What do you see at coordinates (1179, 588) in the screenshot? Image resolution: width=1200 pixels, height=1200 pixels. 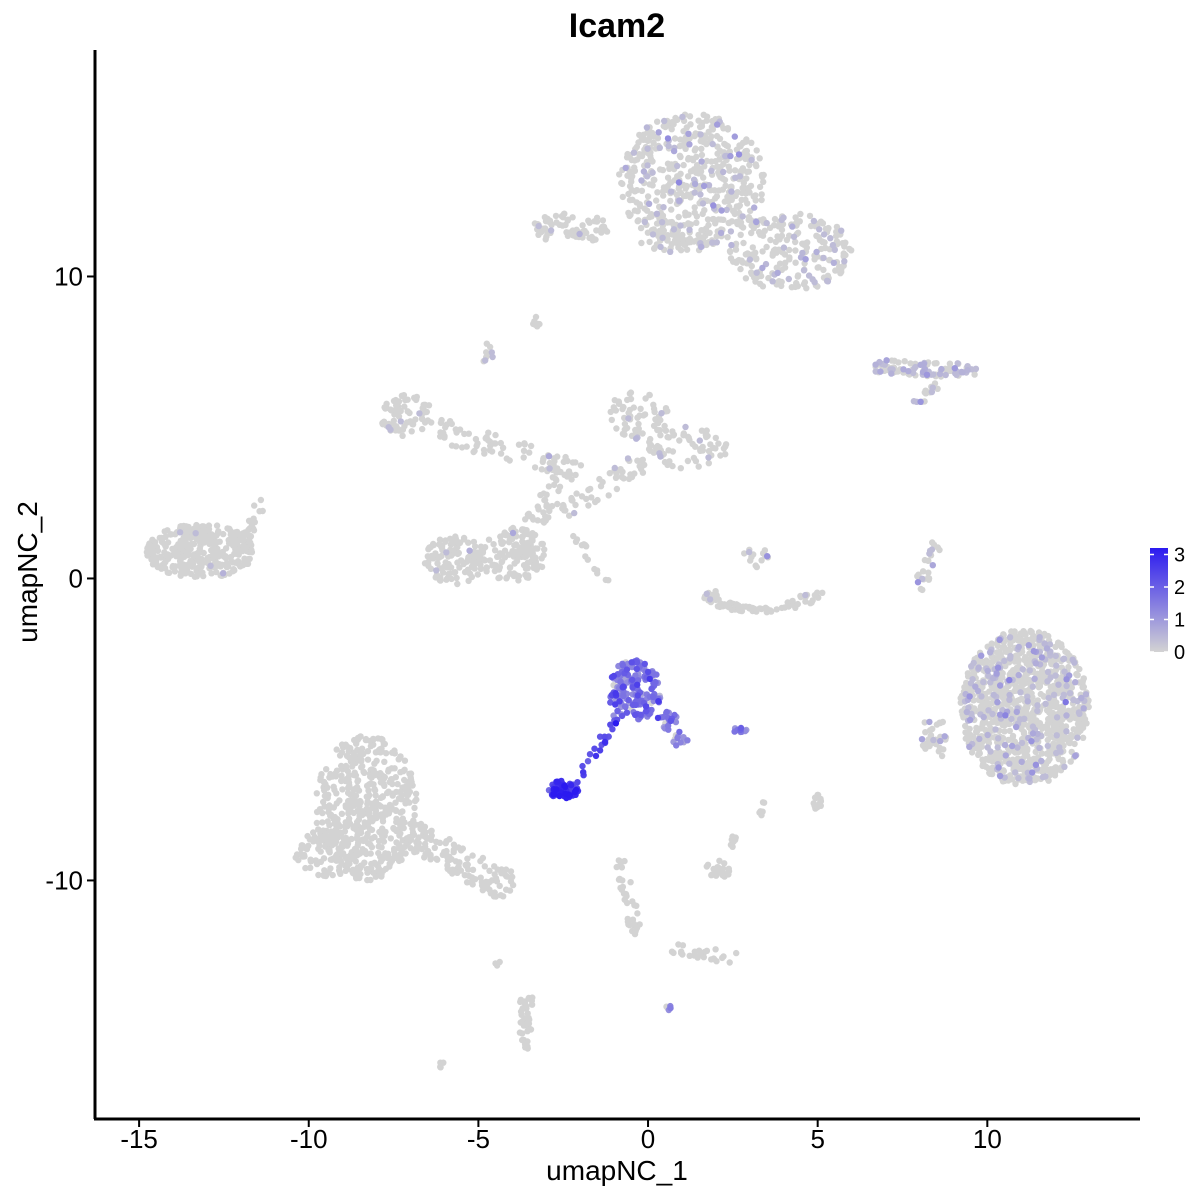 I see `legend-tick-label: 2` at bounding box center [1179, 588].